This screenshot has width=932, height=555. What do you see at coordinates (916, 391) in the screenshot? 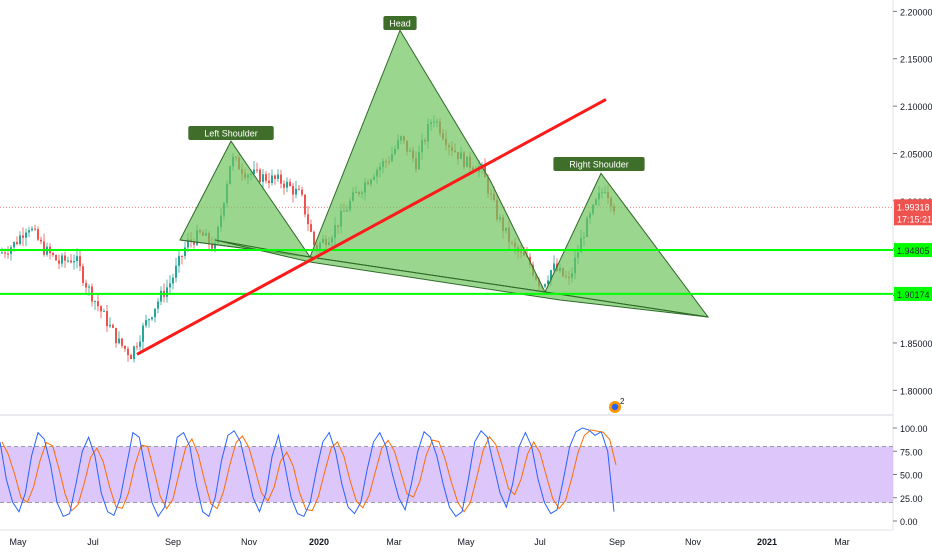
I see `price-tick-label: 1.80000` at bounding box center [916, 391].